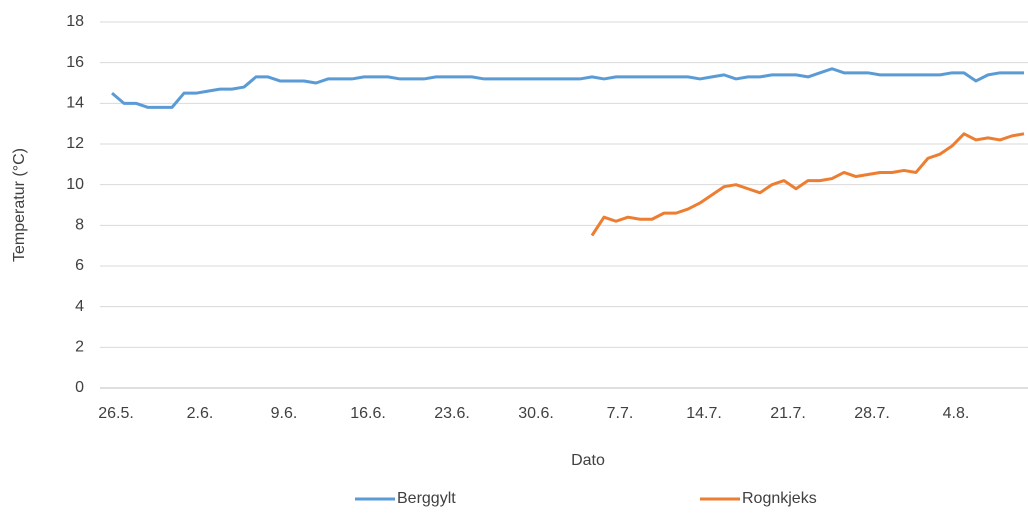 The height and width of the screenshot is (516, 1028). I want to click on x-tick-label: 16.6., so click(368, 413).